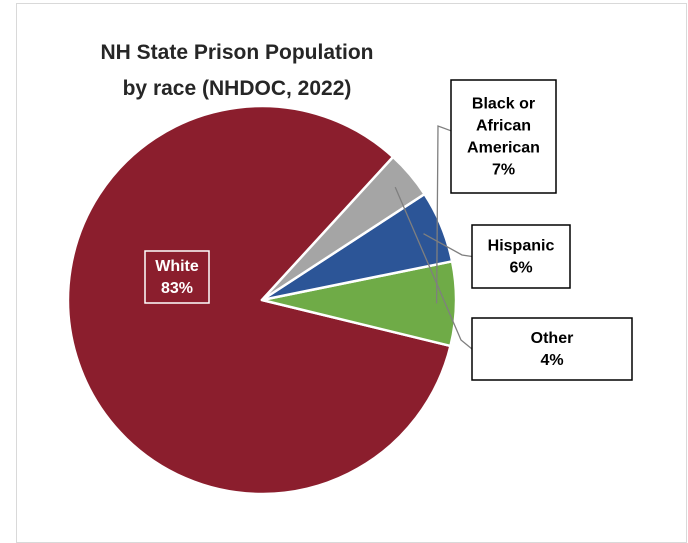 This screenshot has height=543, width=688. What do you see at coordinates (521, 246) in the screenshot?
I see `slice-category-label: Hispanic` at bounding box center [521, 246].